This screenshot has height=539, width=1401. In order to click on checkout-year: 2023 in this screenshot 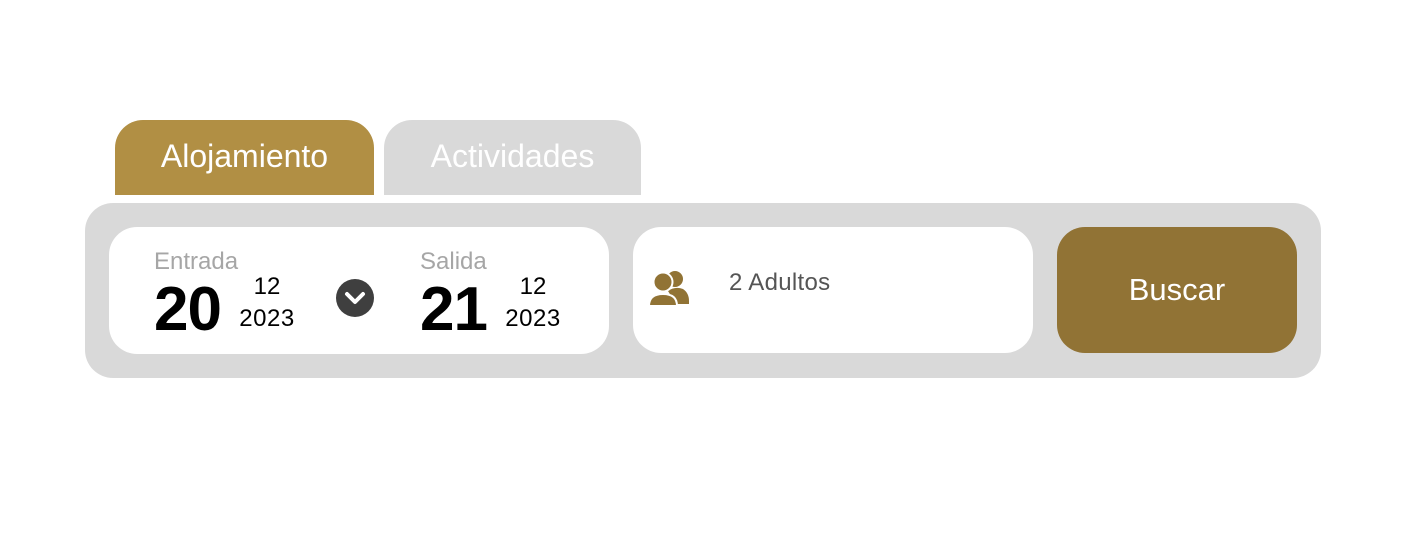, I will do `click(533, 318)`.